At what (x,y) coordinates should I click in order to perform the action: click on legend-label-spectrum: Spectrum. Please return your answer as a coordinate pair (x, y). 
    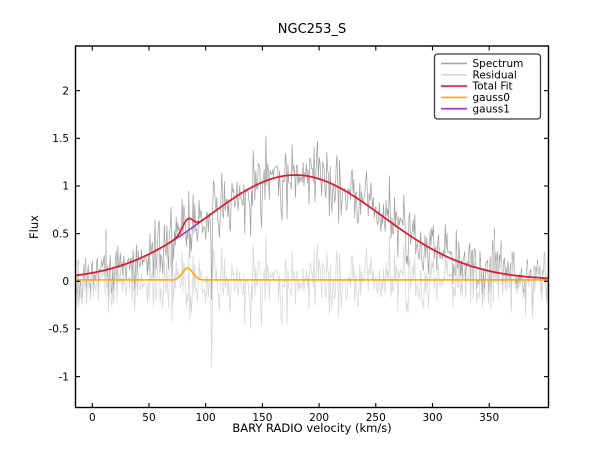
    Looking at the image, I should click on (498, 64).